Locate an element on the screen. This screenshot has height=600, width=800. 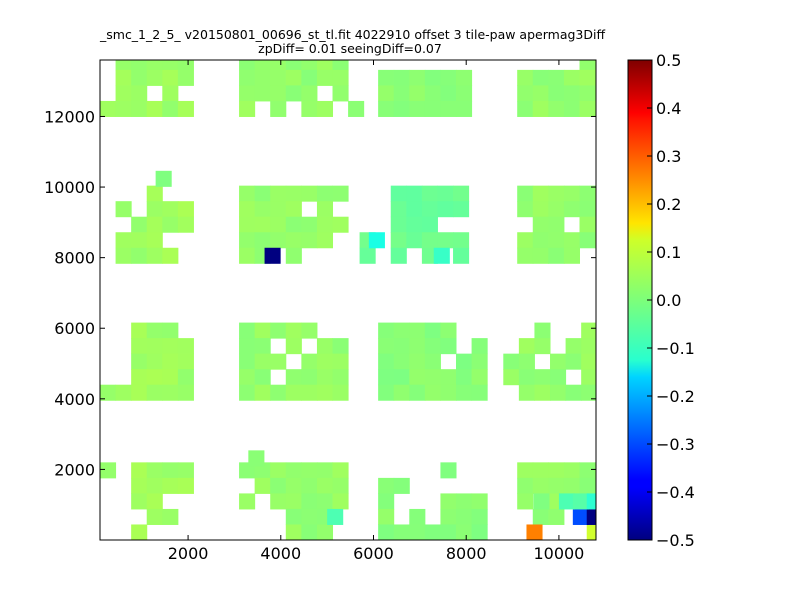
x-tick-label: 4000 is located at coordinates (280, 553).